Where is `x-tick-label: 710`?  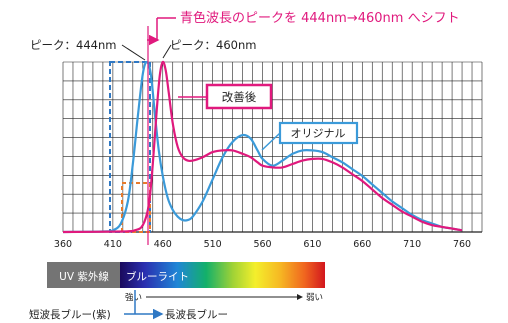
x-tick-label: 710 is located at coordinates (412, 244).